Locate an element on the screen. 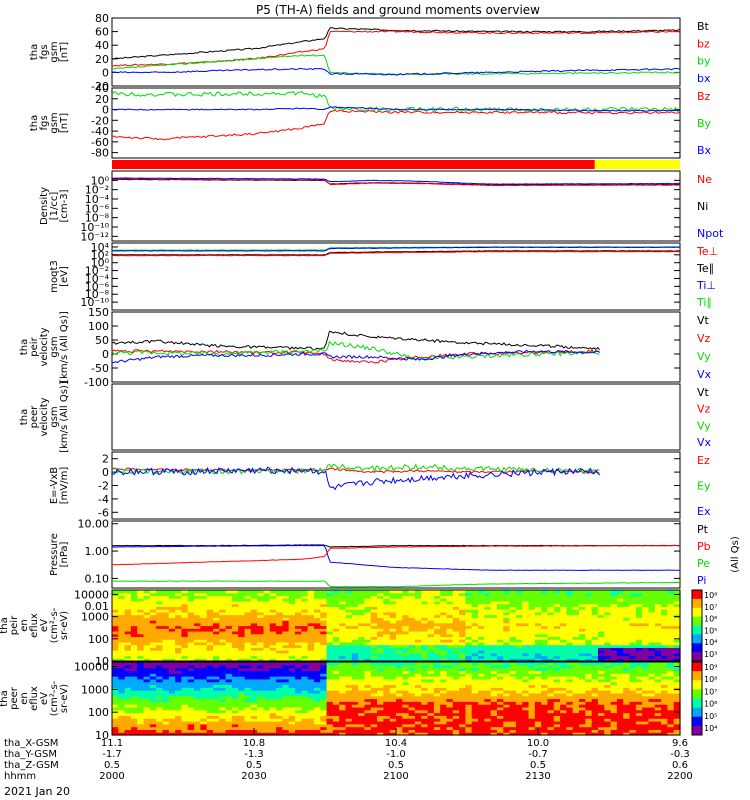 This screenshot has height=800, width=750. colorbar-frame is located at coordinates (697, 698).